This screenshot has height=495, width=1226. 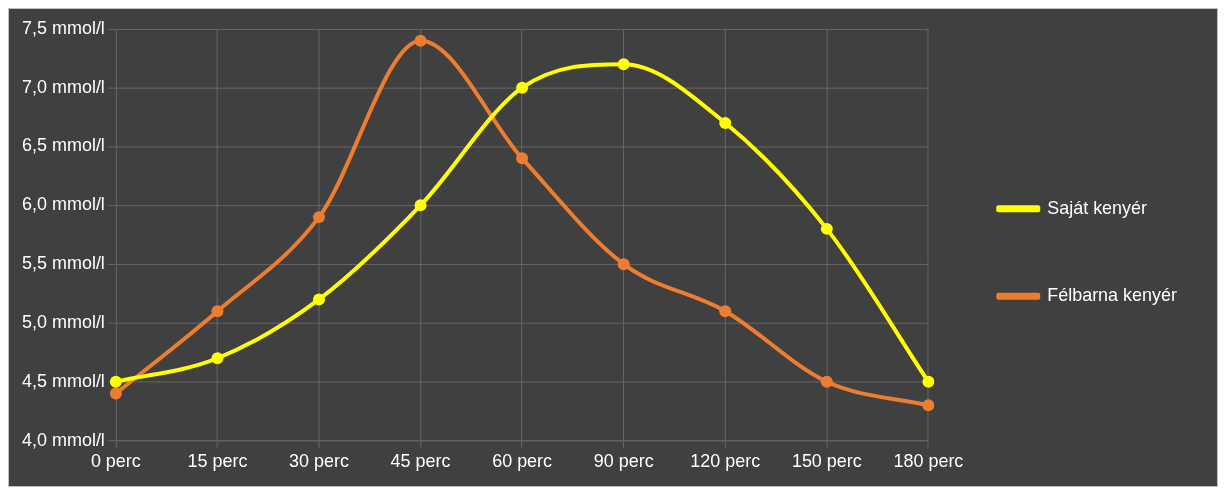 I want to click on x-tick-label: 60 perc, so click(x=522, y=461).